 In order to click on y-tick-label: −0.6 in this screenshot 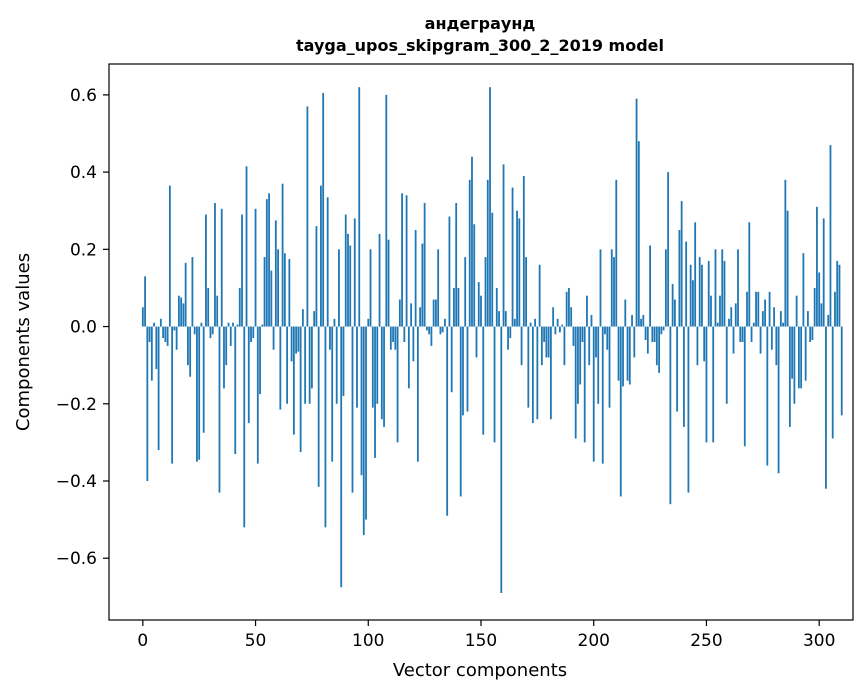, I will do `click(76, 559)`.